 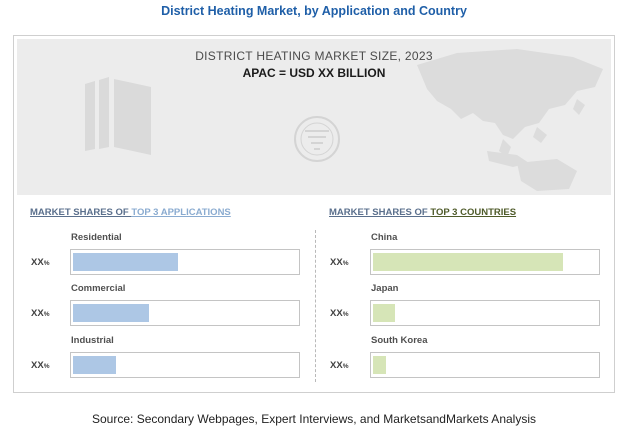 I want to click on asia-map-icon, so click(x=510, y=120).